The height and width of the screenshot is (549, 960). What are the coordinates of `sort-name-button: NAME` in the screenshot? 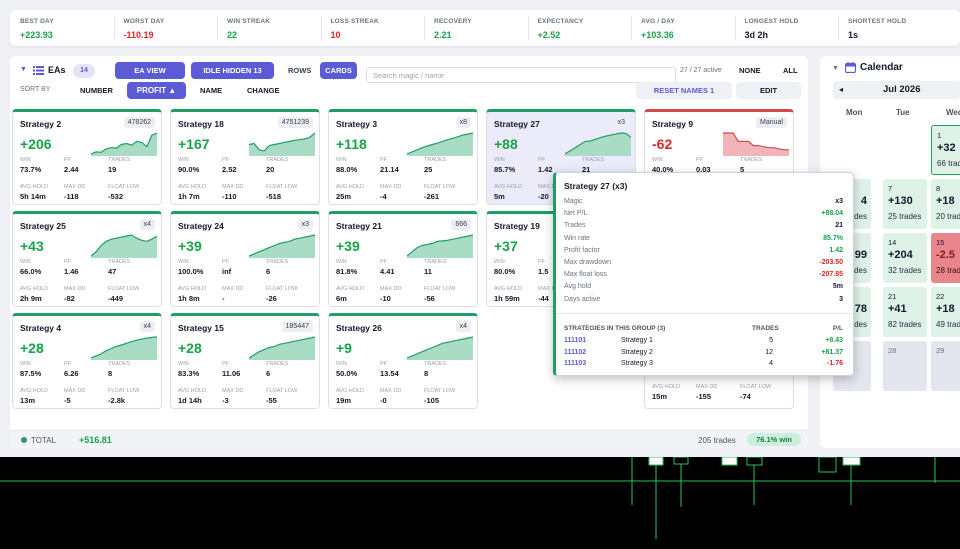 It's located at (211, 90).